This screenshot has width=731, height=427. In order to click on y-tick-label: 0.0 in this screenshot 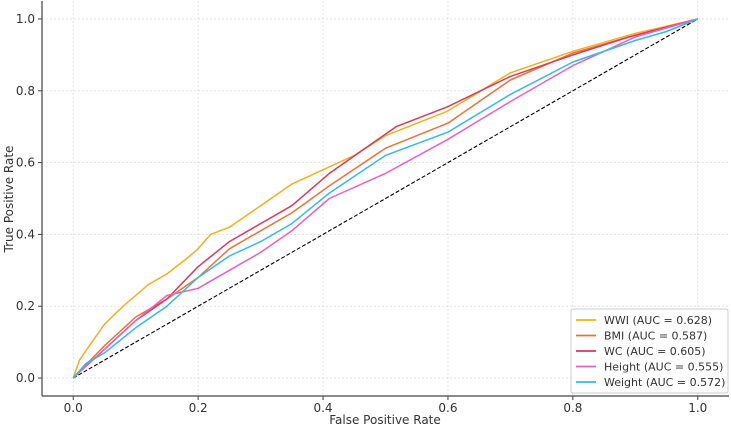, I will do `click(25, 378)`.